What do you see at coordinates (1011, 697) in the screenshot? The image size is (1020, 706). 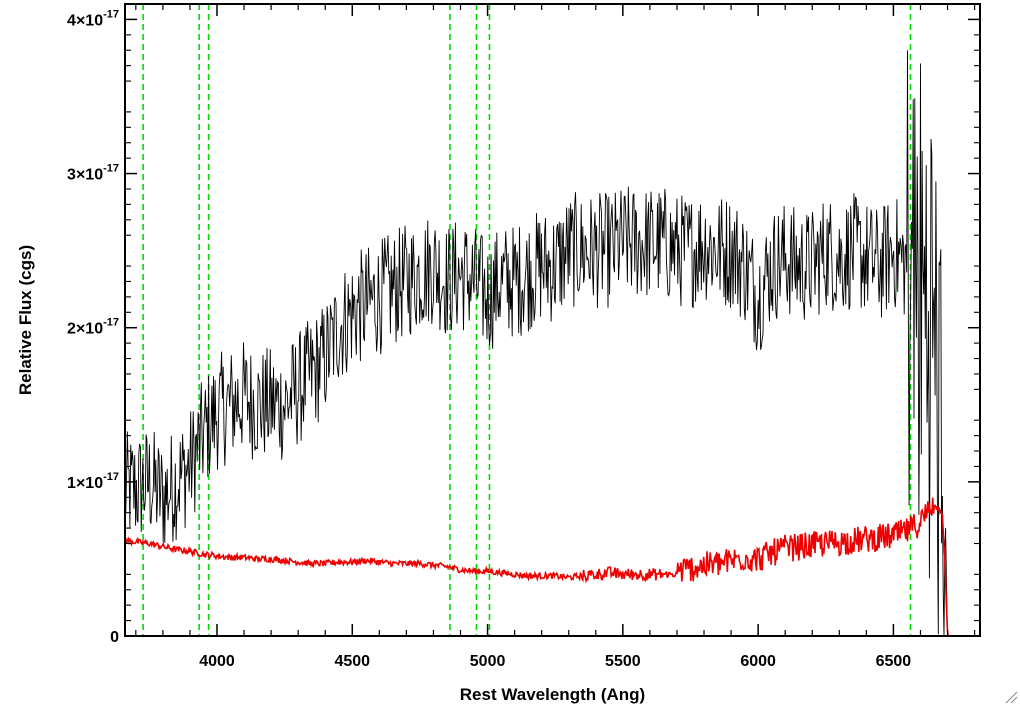 I see `resize-grip-icon` at bounding box center [1011, 697].